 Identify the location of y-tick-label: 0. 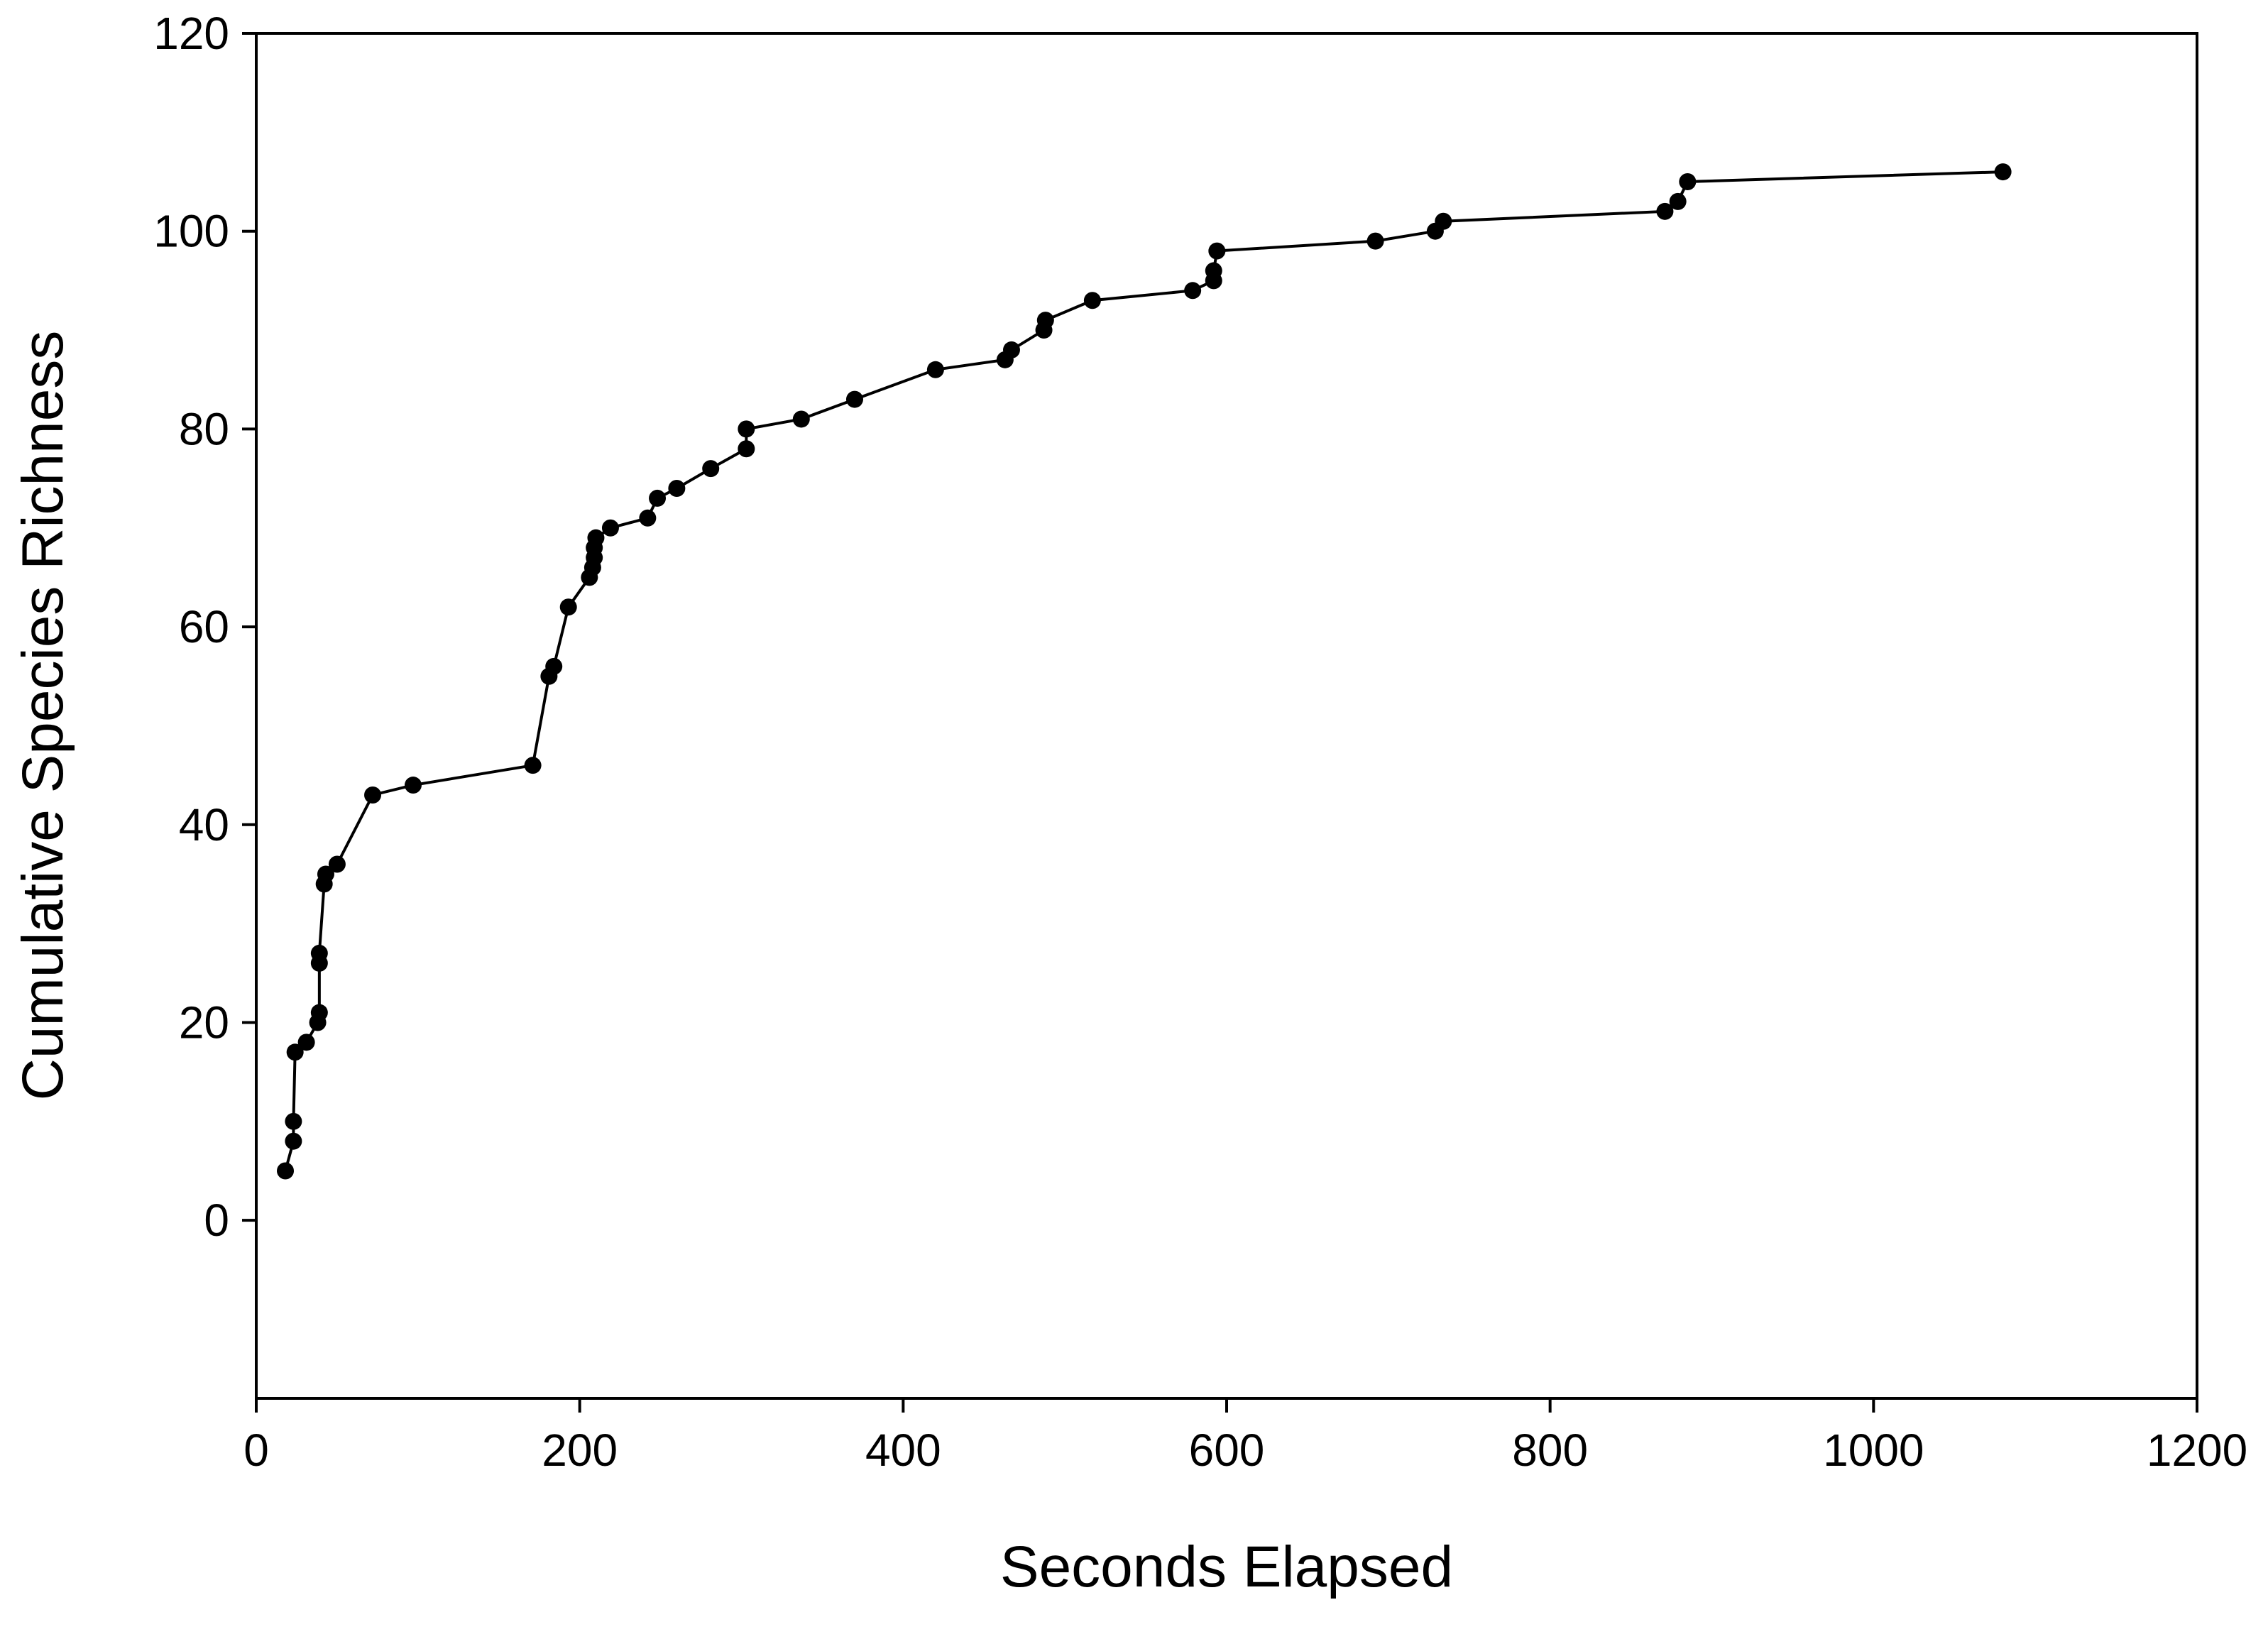
(217, 1220).